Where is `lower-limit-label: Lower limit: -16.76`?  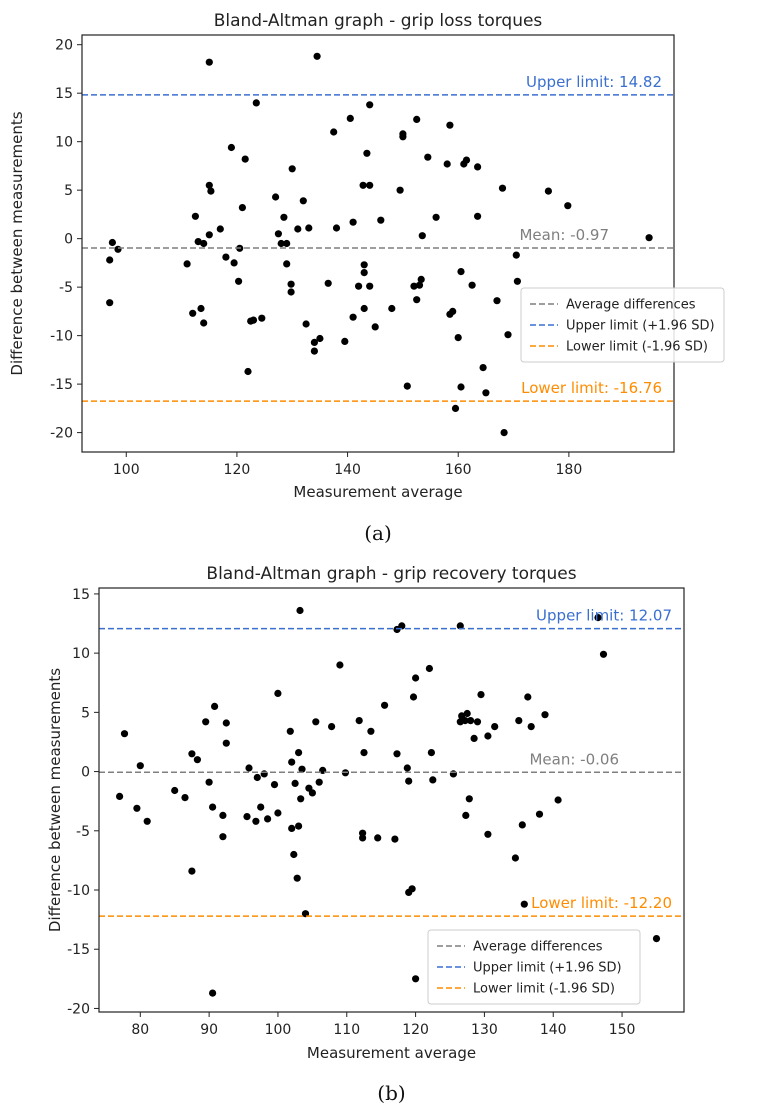 lower-limit-label: Lower limit: -16.76 is located at coordinates (591, 388).